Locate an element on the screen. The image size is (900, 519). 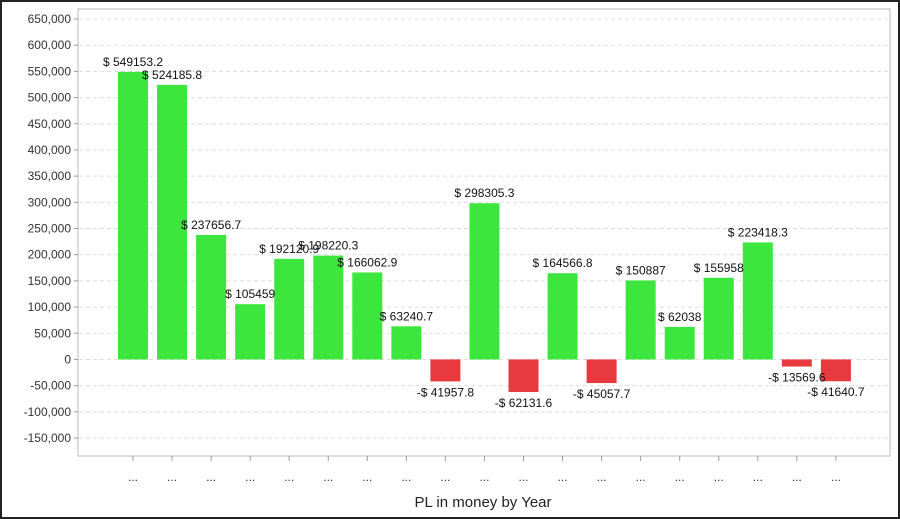
data-label: $ 198220.3 is located at coordinates (328, 246).